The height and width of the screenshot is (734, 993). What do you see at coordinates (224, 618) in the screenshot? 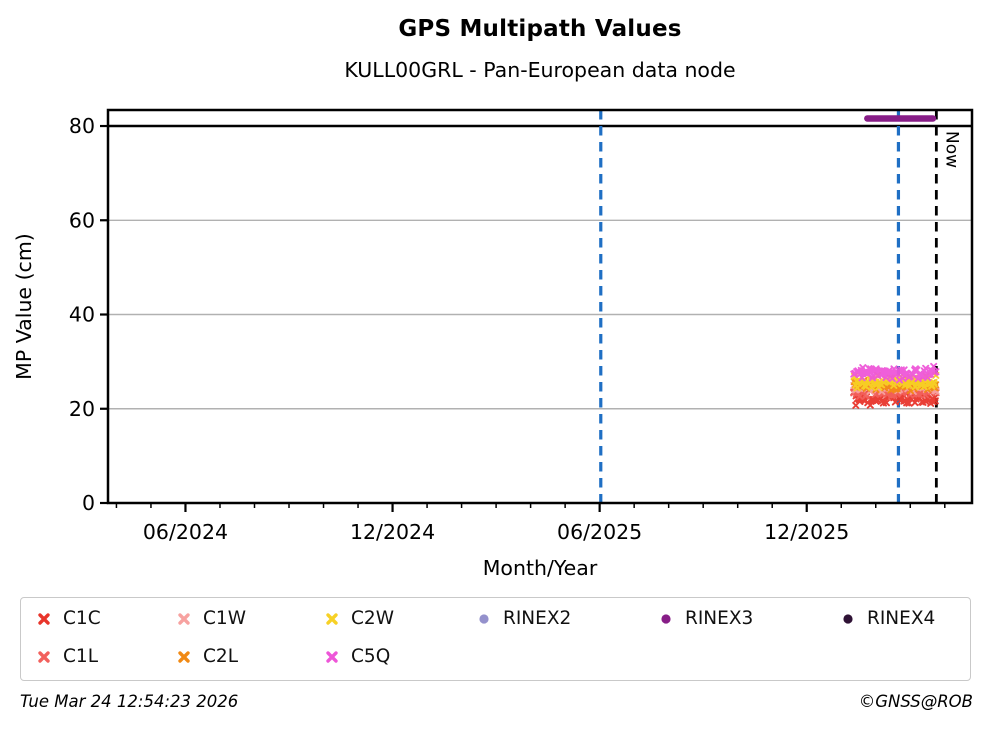
I see `legend-label: C1W` at bounding box center [224, 618].